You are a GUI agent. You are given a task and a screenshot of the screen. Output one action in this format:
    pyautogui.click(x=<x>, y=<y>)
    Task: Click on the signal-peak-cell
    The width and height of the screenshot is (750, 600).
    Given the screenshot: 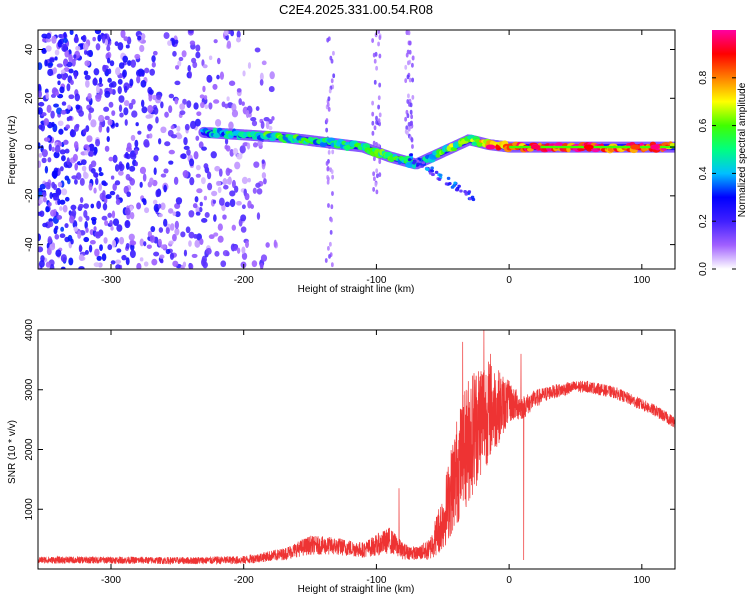 What is the action you would take?
    pyautogui.click(x=588, y=147)
    